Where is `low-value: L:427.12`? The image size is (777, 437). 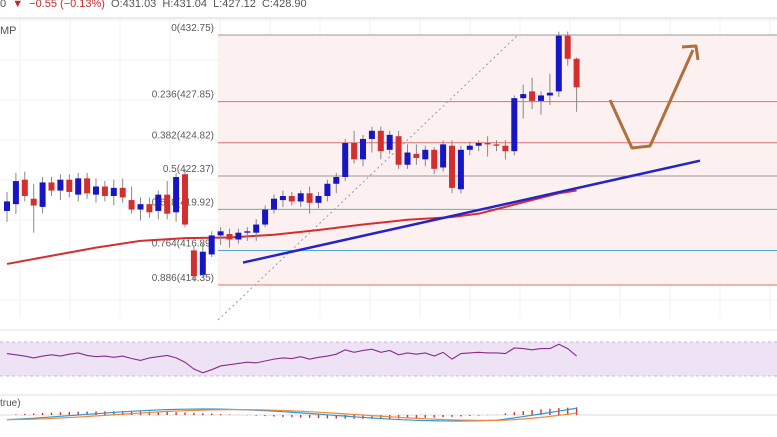 low-value: L:427.12 is located at coordinates (234, 5).